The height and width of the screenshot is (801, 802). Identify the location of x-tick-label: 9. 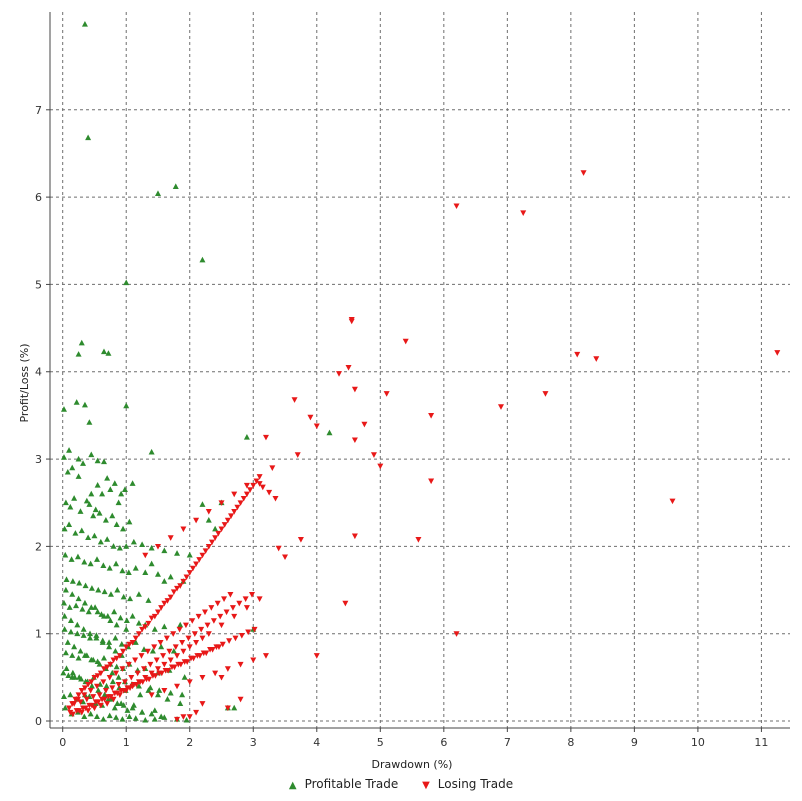
(634, 742).